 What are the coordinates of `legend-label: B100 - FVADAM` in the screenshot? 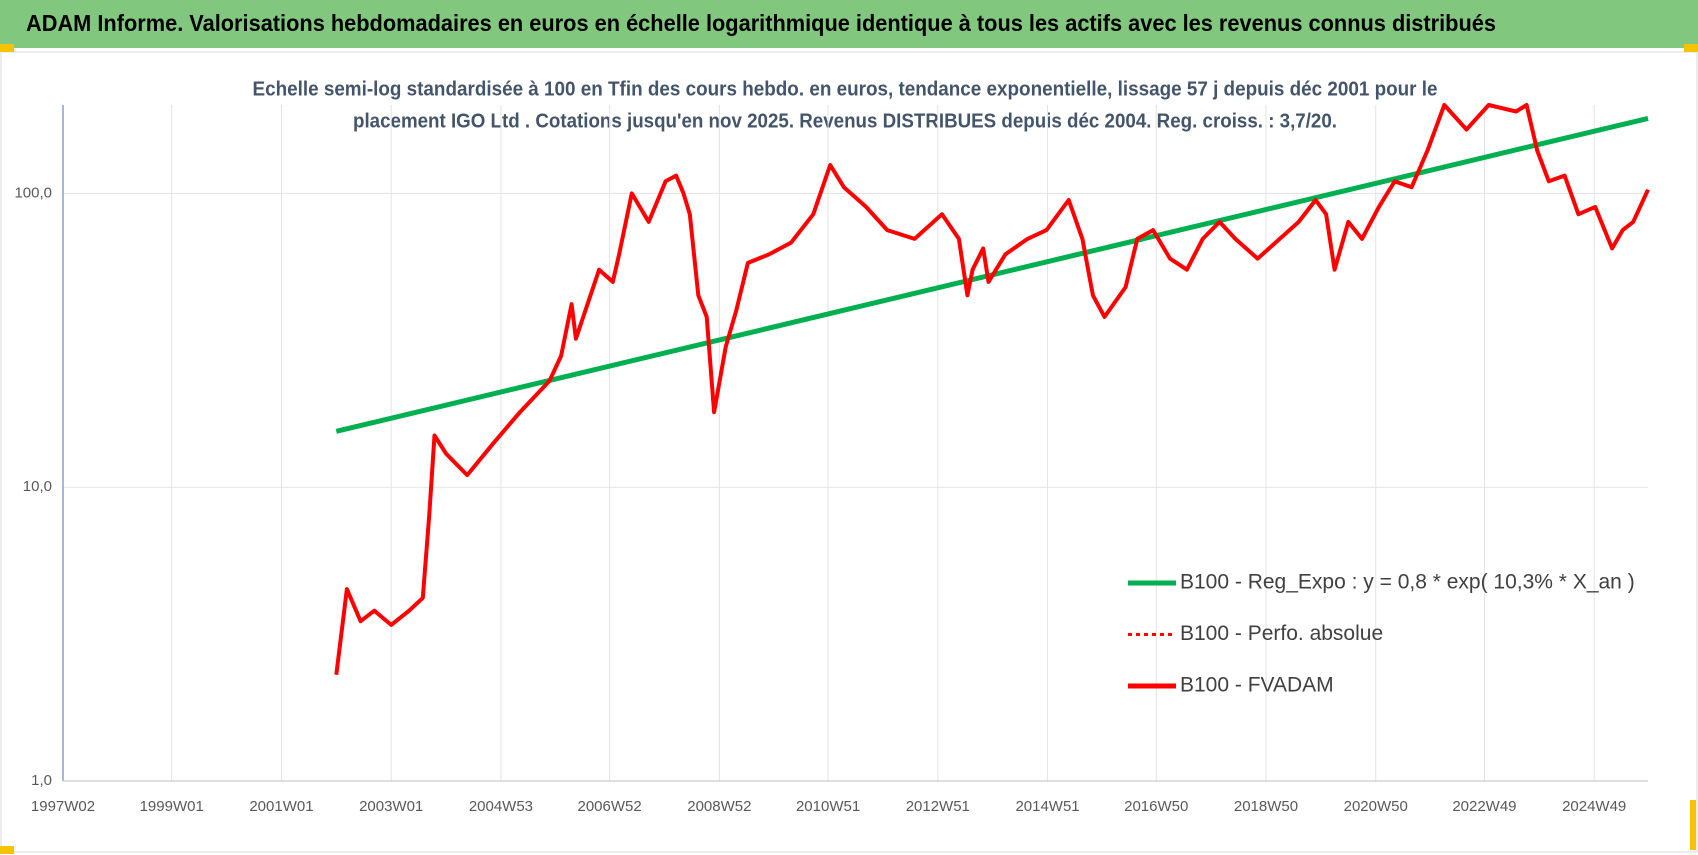 It's located at (1257, 685).